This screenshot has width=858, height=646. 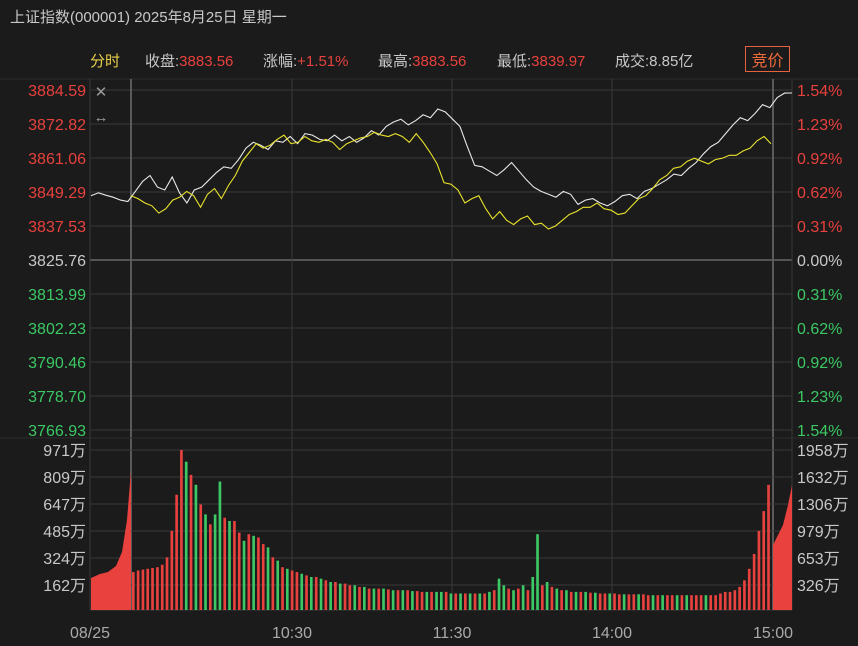 What do you see at coordinates (57, 125) in the screenshot?
I see `price-tick-label: 3872.82` at bounding box center [57, 125].